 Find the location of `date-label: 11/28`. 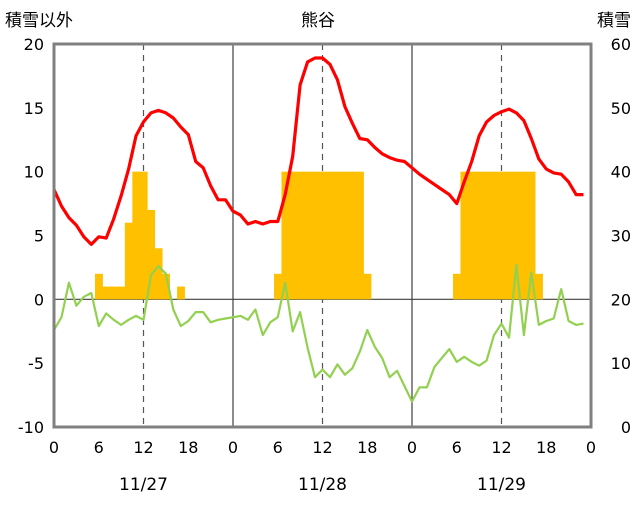

date-label: 11/28 is located at coordinates (322, 485).